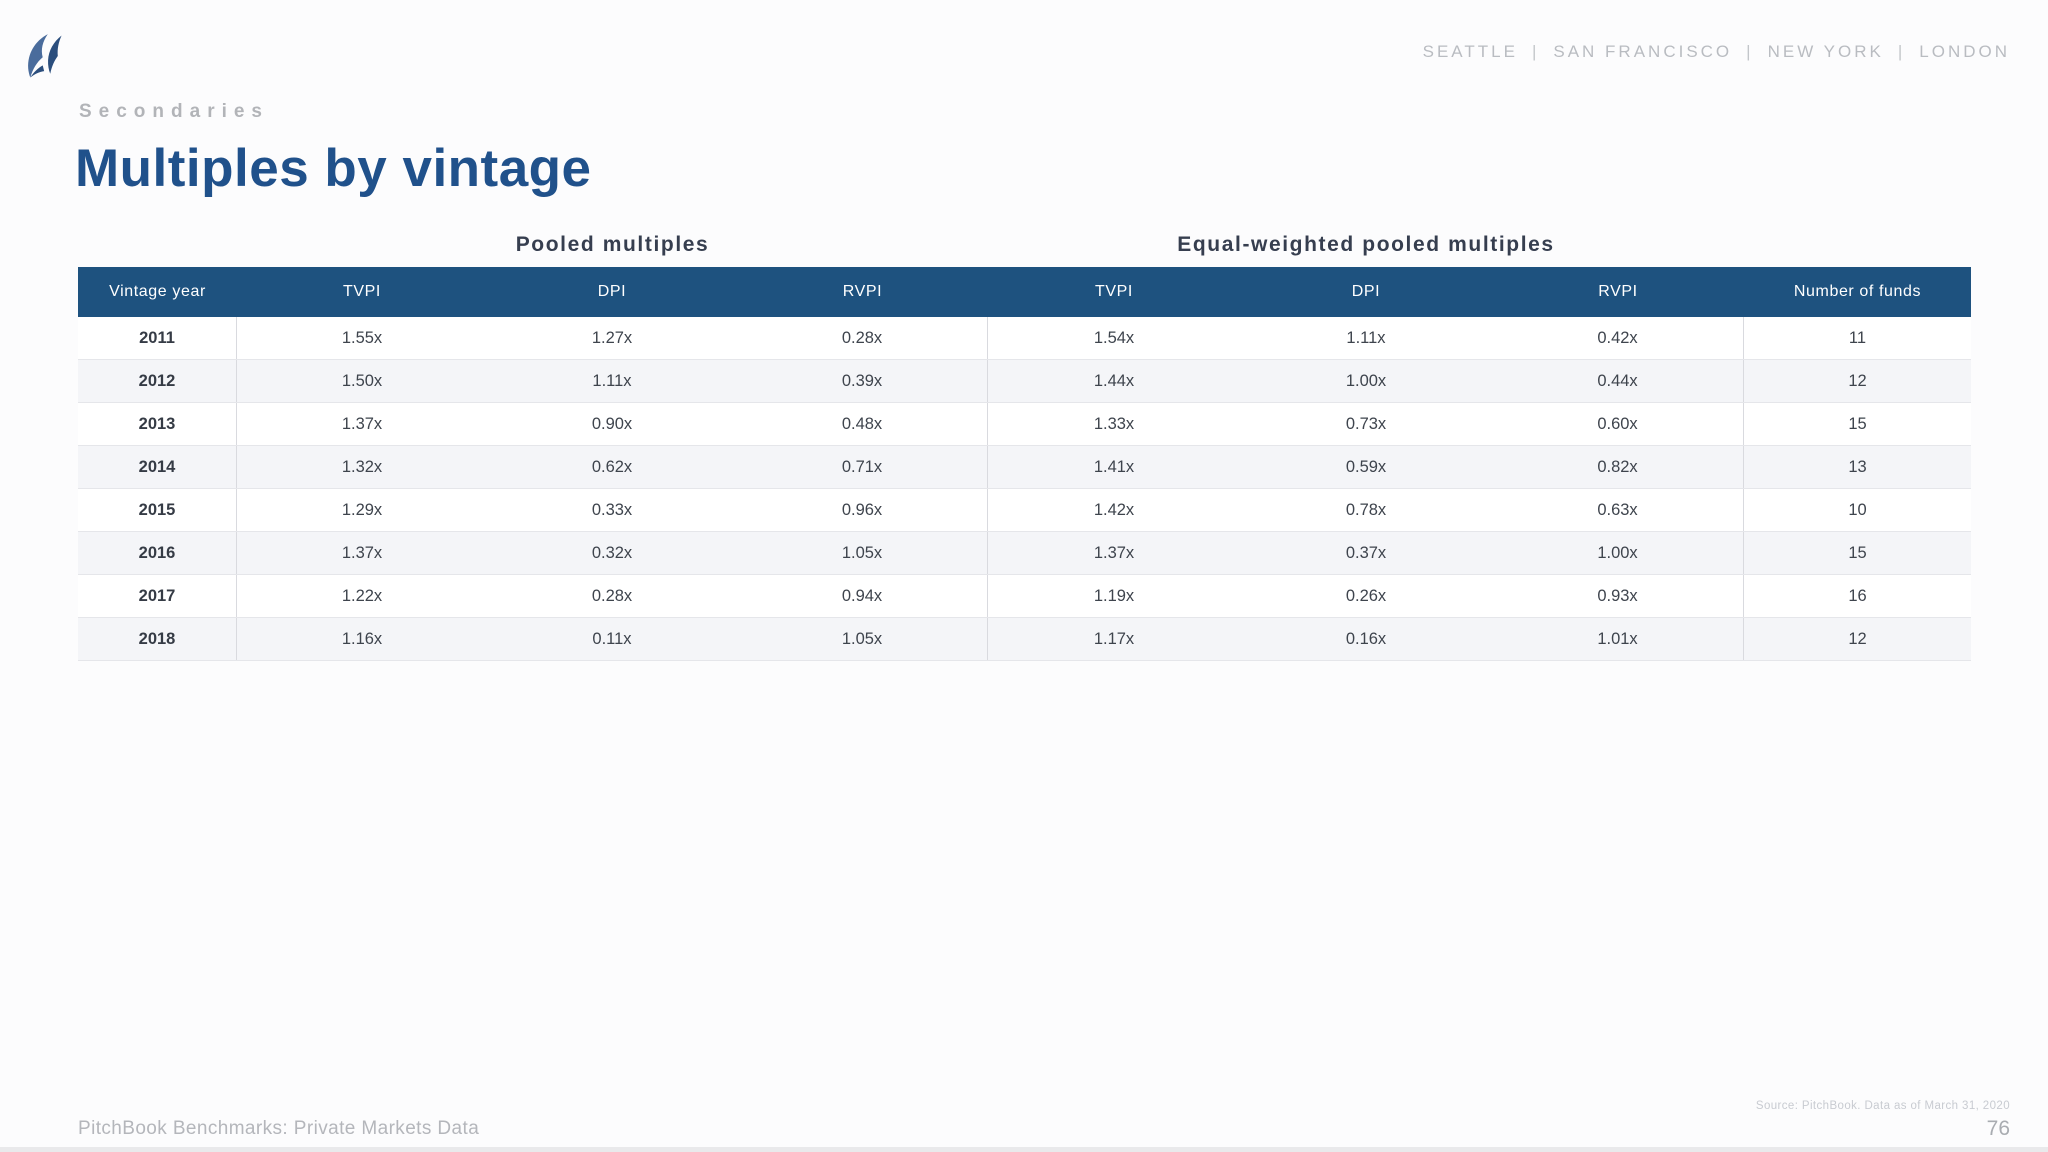 This screenshot has width=2048, height=1152. I want to click on rvpi-cell: 0.93x, so click(1618, 596).